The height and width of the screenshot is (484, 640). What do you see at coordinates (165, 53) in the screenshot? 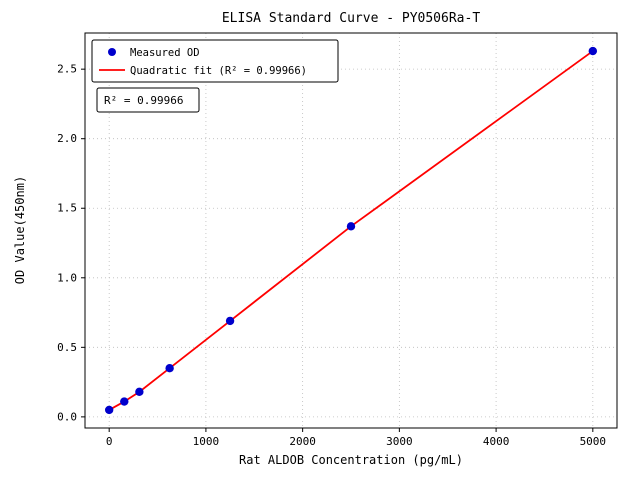
I see `legend-measured-od-label: Measured OD` at bounding box center [165, 53].